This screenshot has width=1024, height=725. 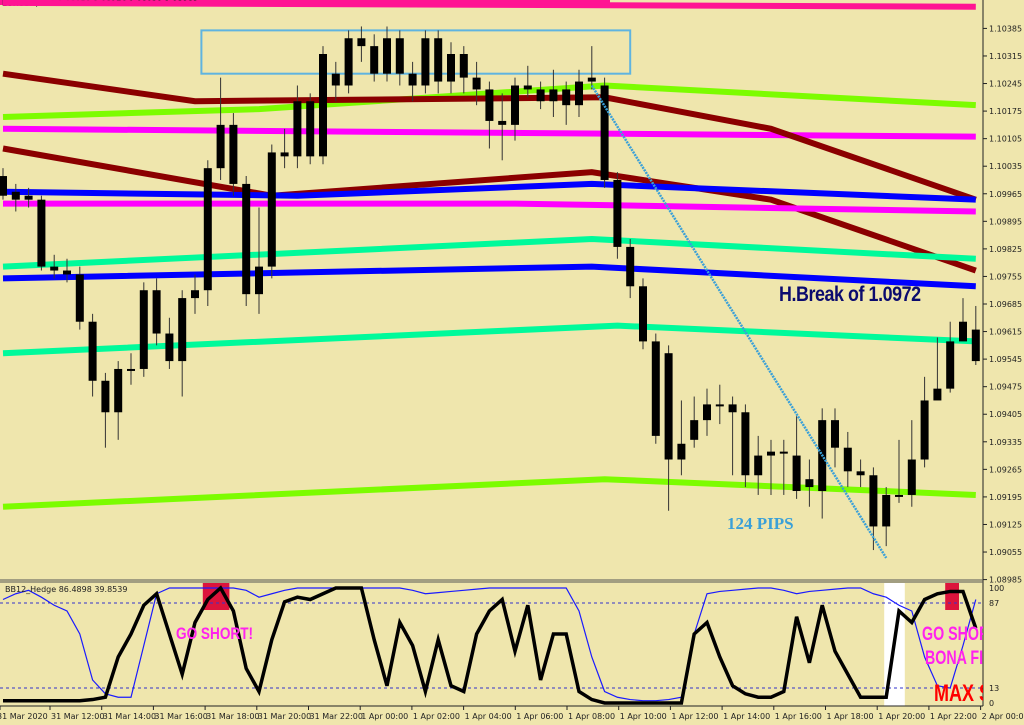 I want to click on go-short-annotation: GO SHORT!, so click(x=215, y=633).